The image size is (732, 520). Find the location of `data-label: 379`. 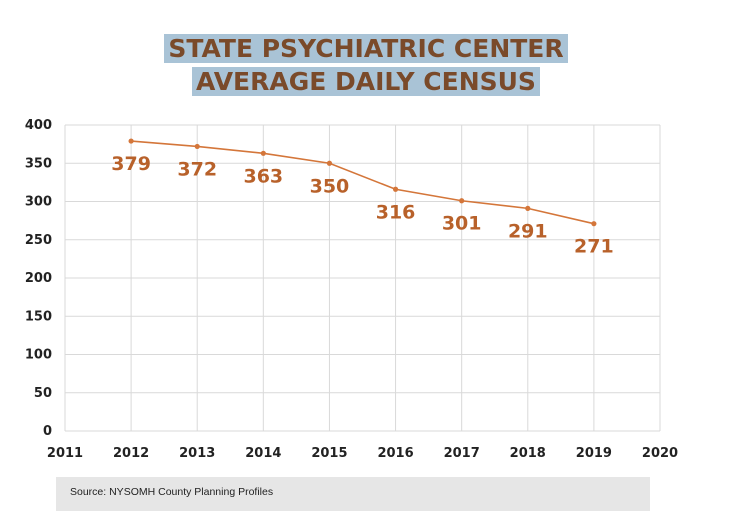

data-label: 379 is located at coordinates (131, 164).